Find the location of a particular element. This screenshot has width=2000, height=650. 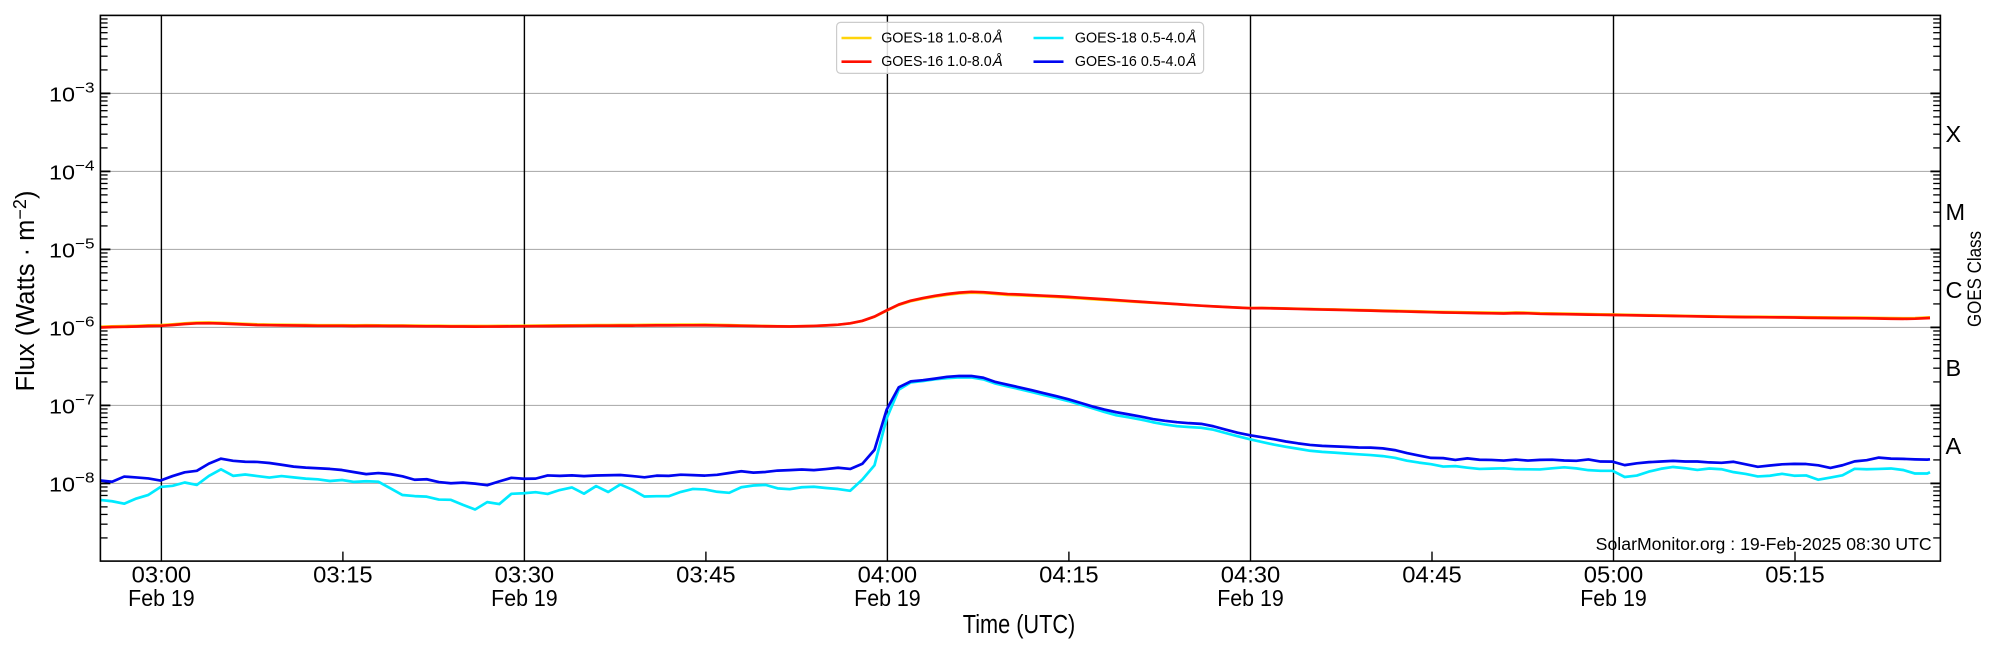

svg-text: GOES-18 1.0-8.0 is located at coordinates (936, 37).